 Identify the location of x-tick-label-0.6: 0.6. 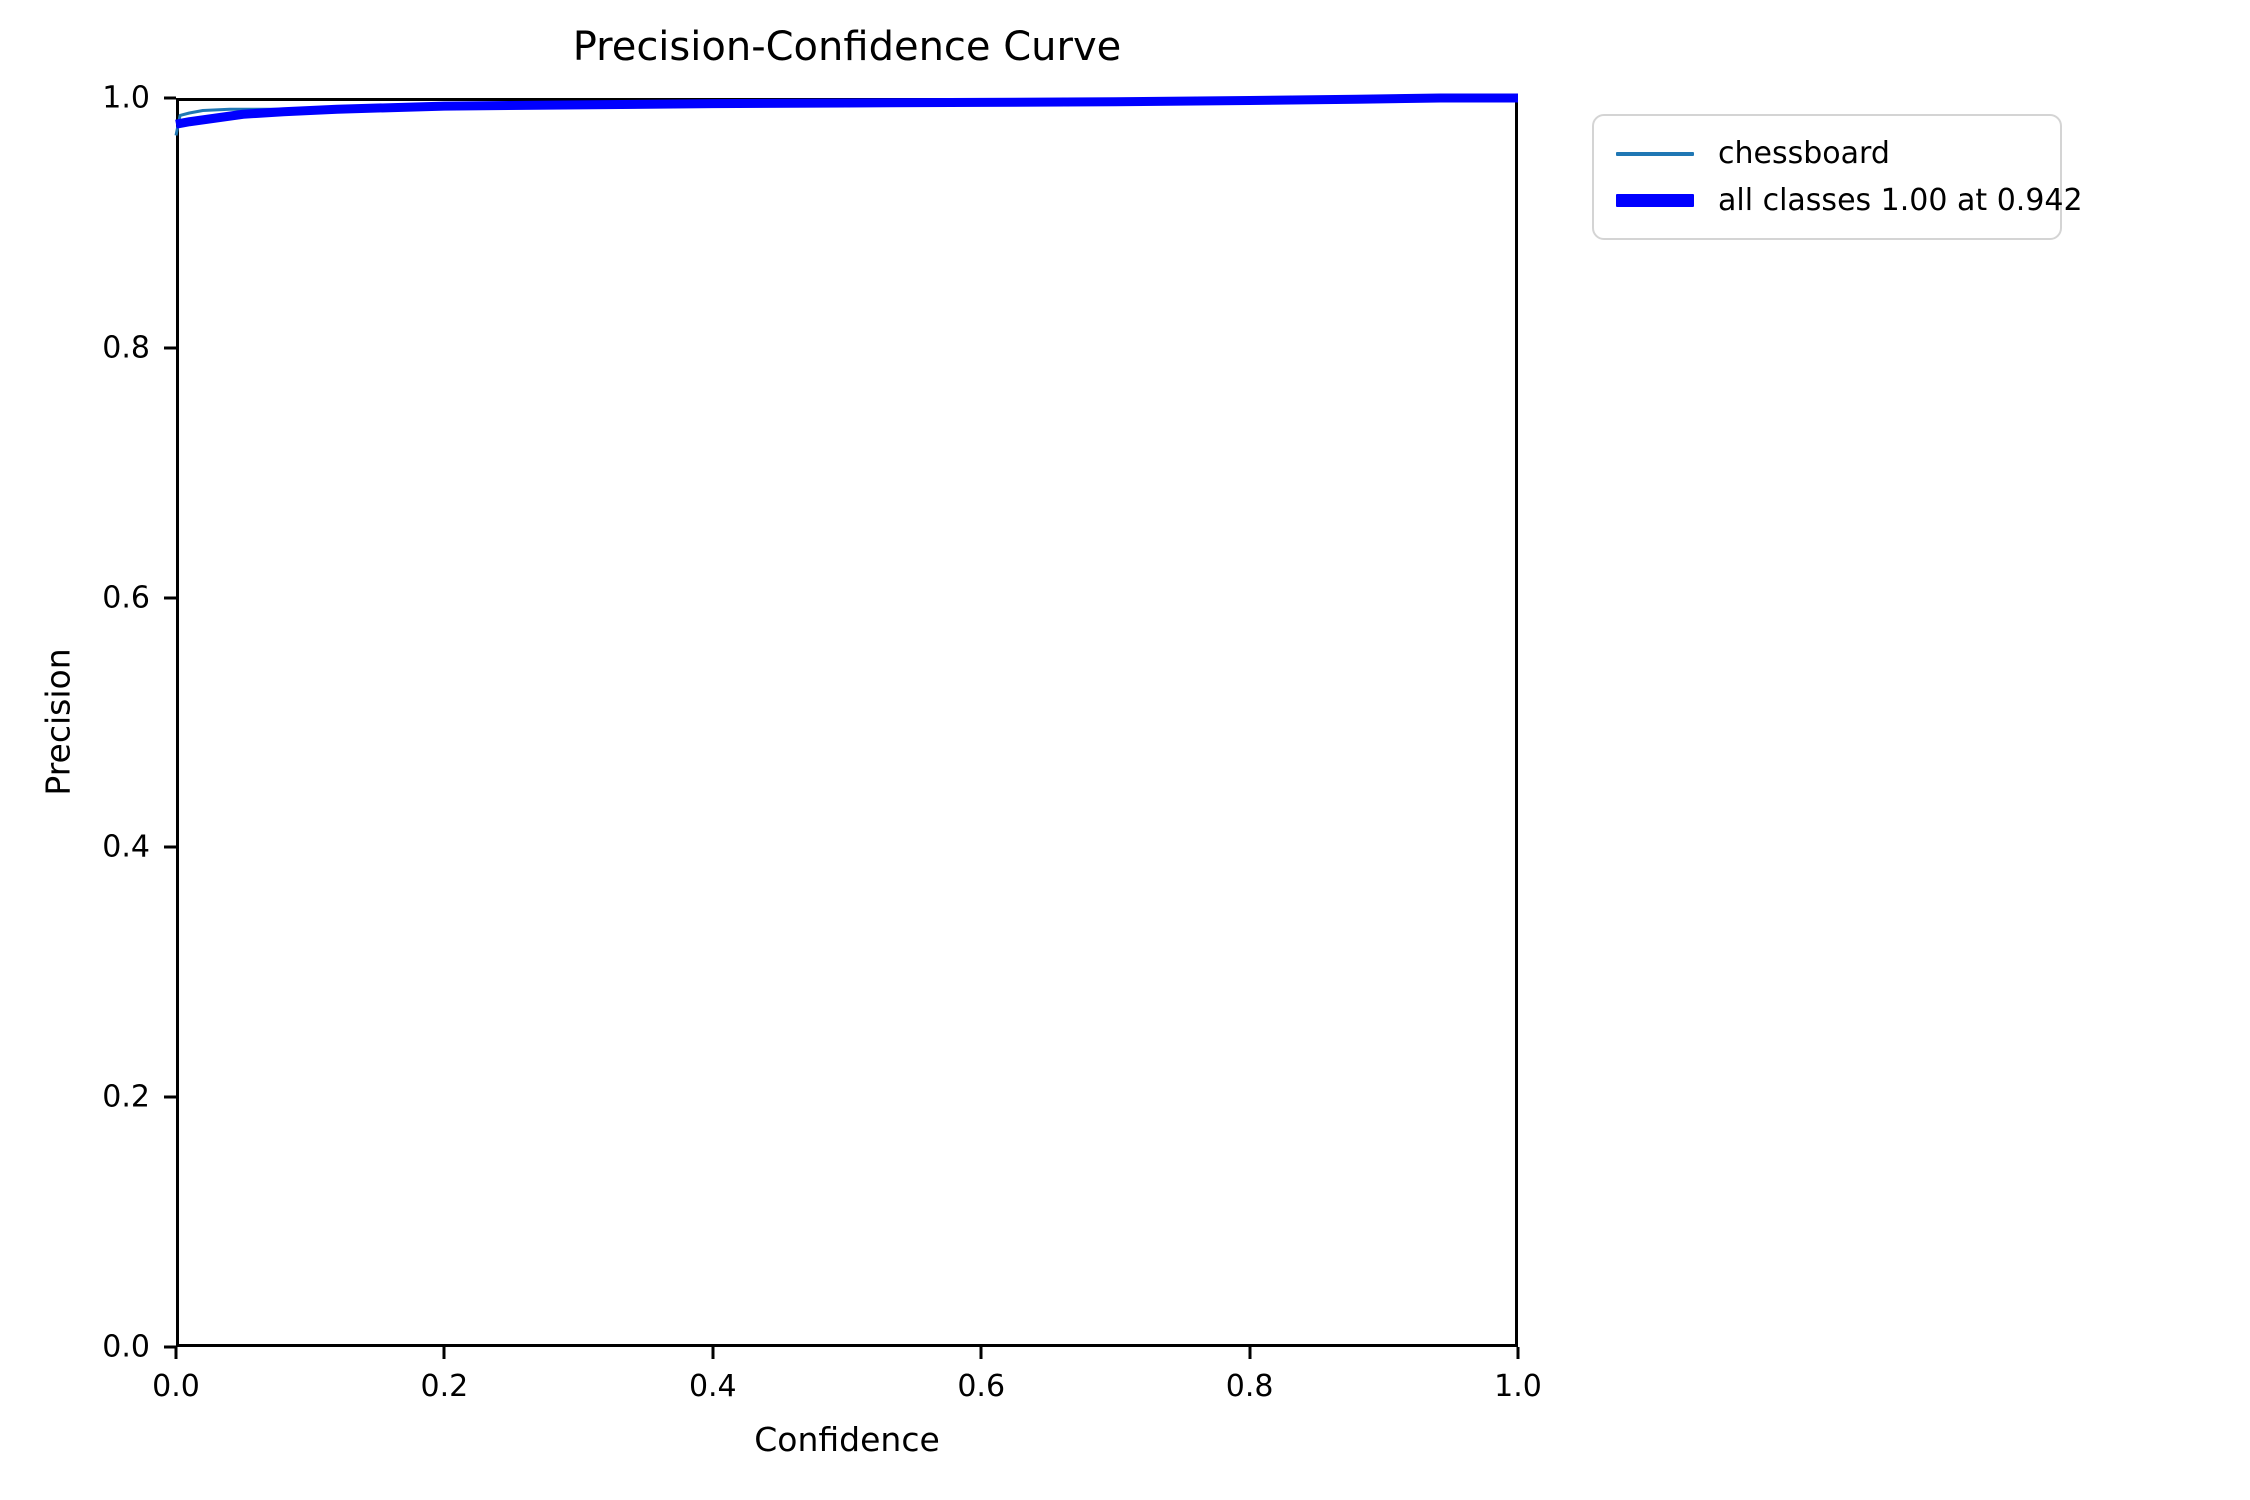
(981, 1386).